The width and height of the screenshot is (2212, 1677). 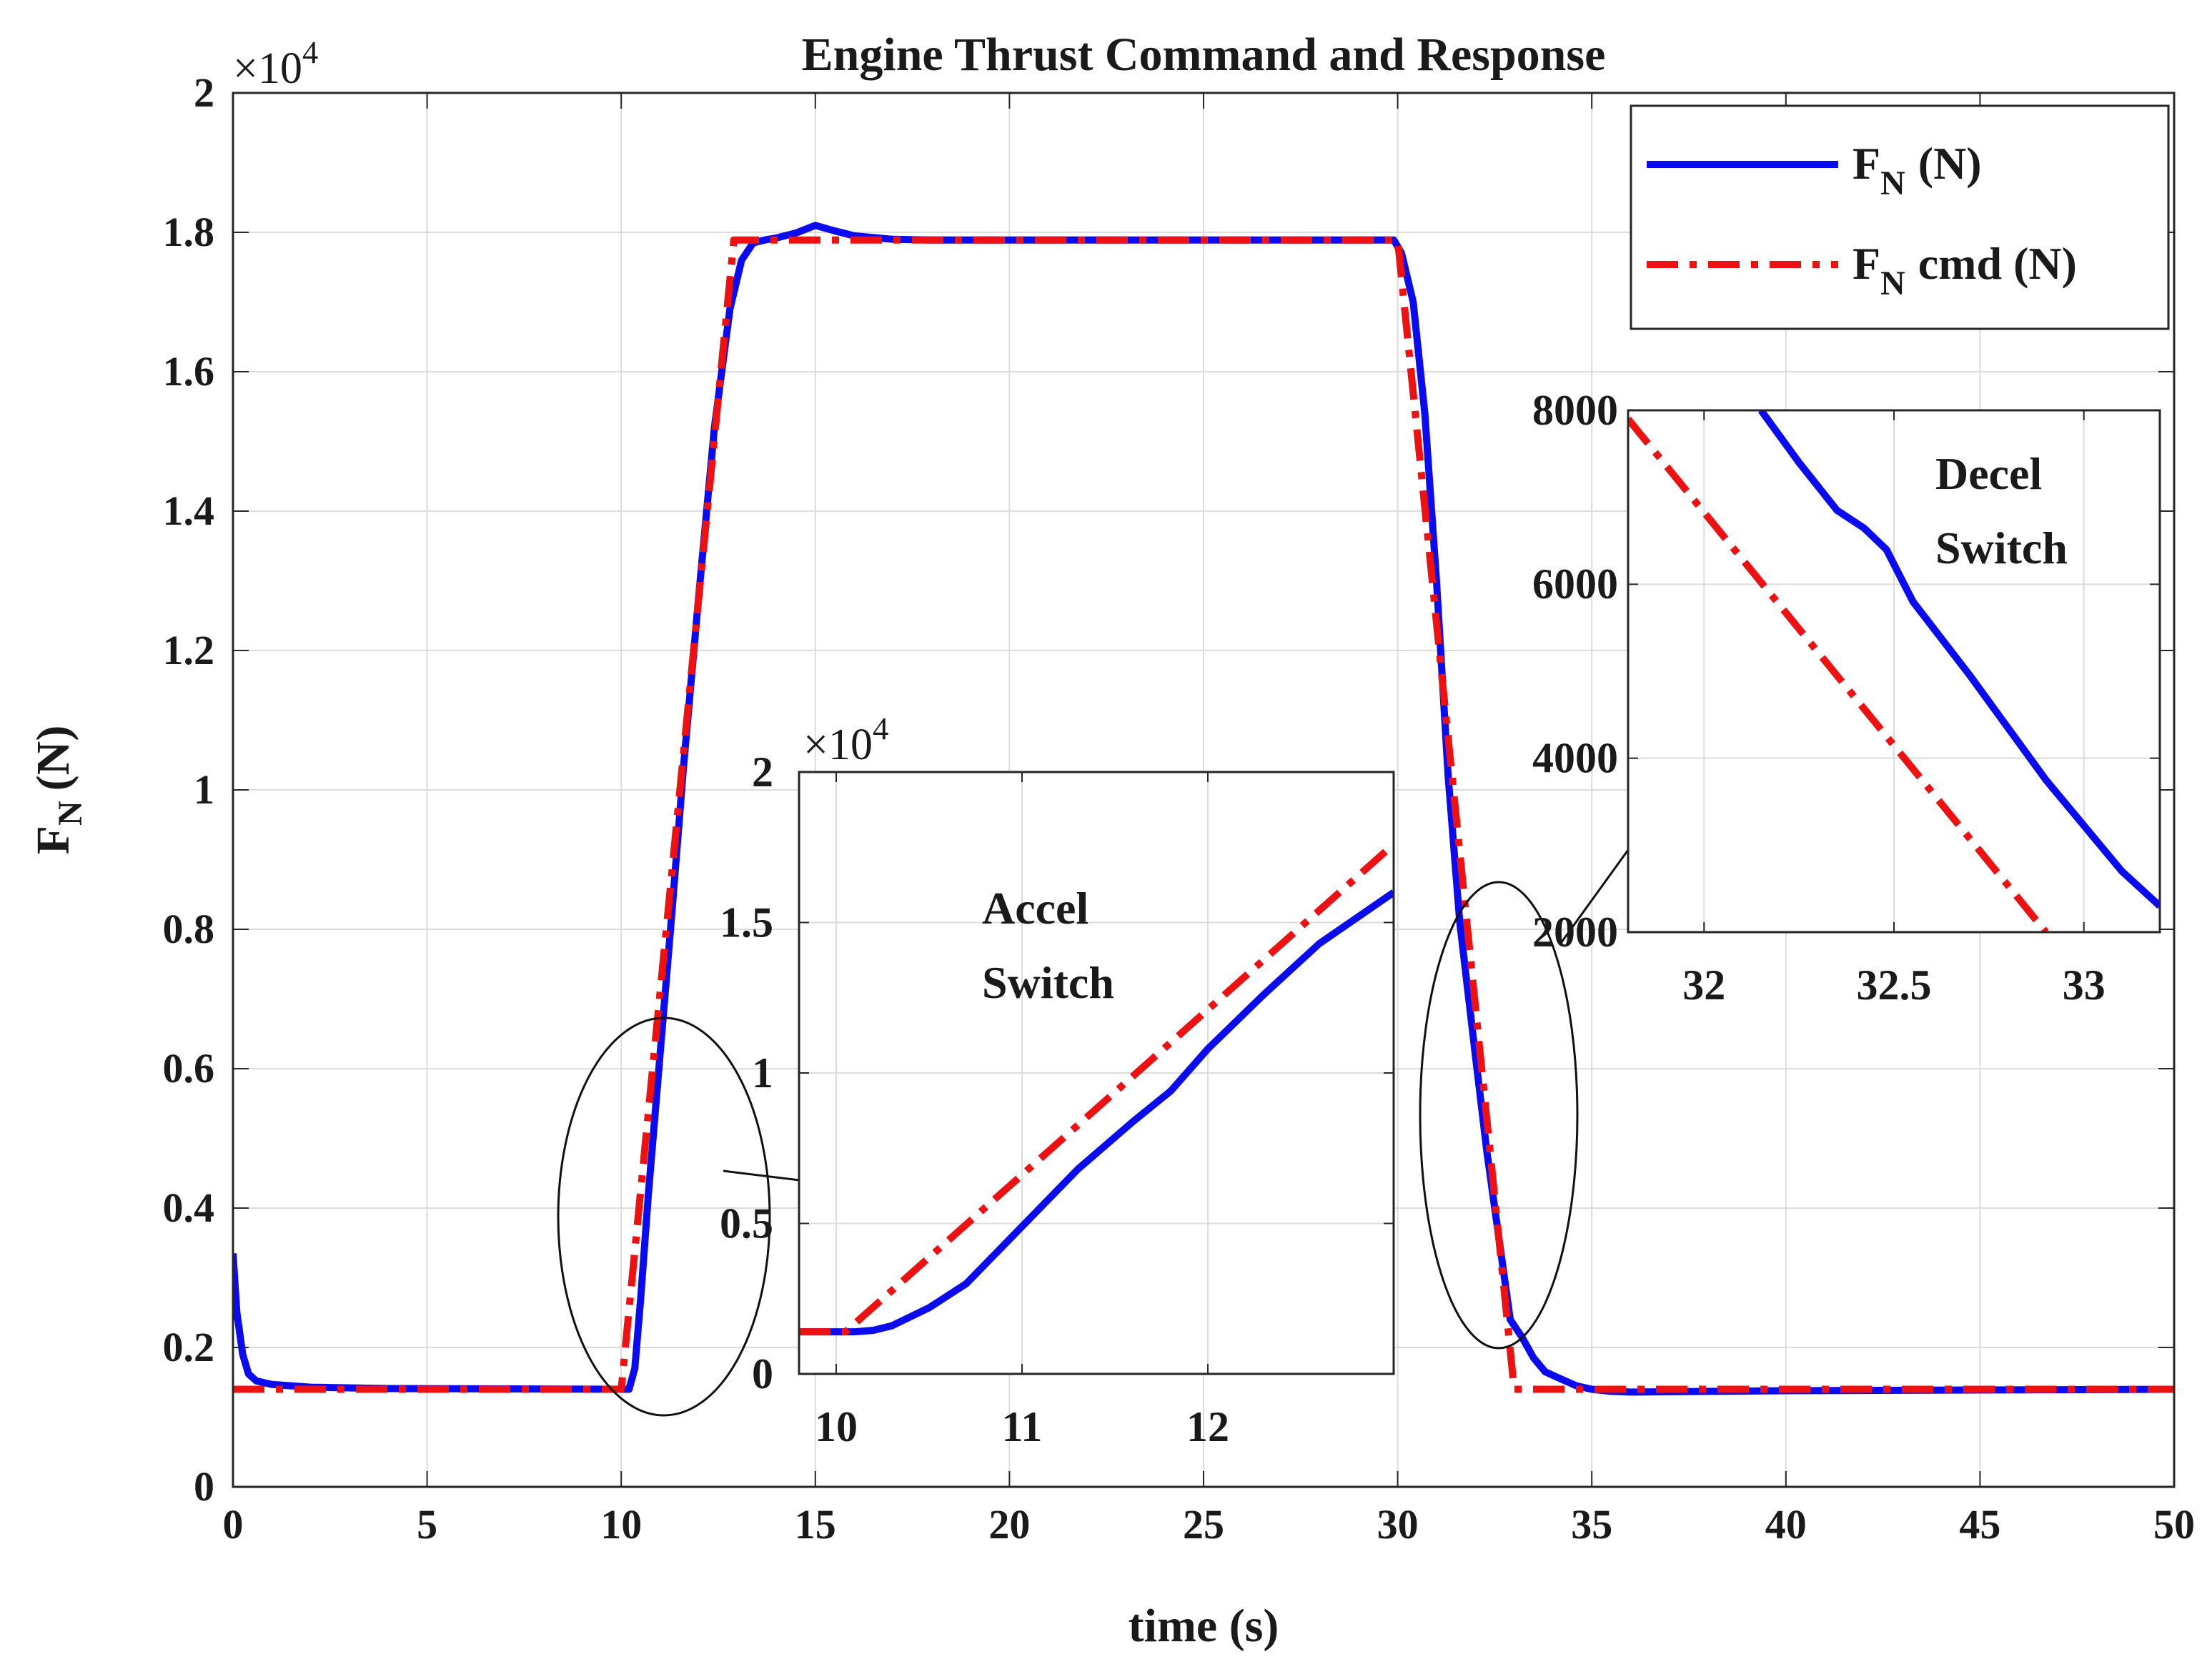 I want to click on main-x-tick-label: 30, so click(x=1398, y=1525).